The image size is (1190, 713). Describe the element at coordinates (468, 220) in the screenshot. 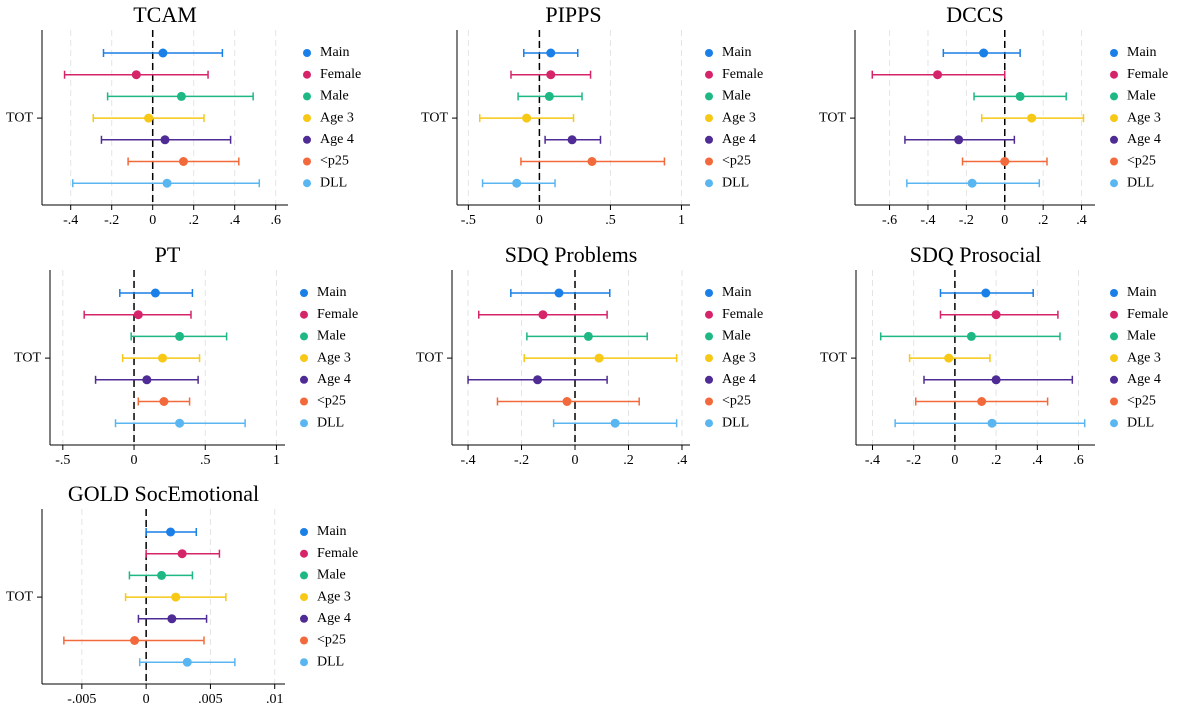

I see `x-tick-label: -.5` at that location.